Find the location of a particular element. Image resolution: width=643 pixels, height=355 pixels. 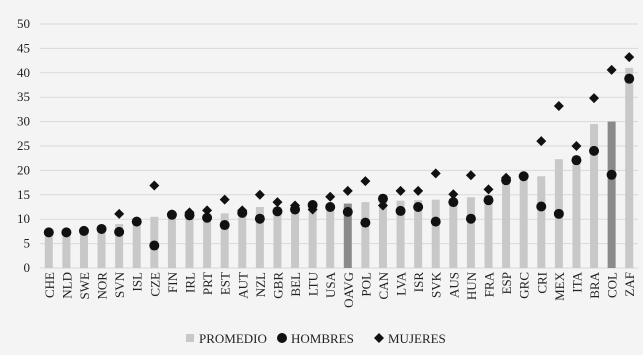

x-tick-label: PRT is located at coordinates (207, 283).